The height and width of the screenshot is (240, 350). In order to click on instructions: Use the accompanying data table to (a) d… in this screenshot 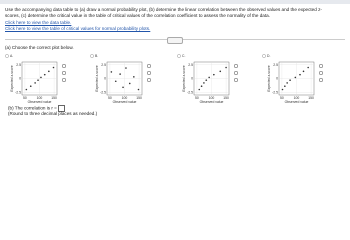, I will do `click(163, 12)`.